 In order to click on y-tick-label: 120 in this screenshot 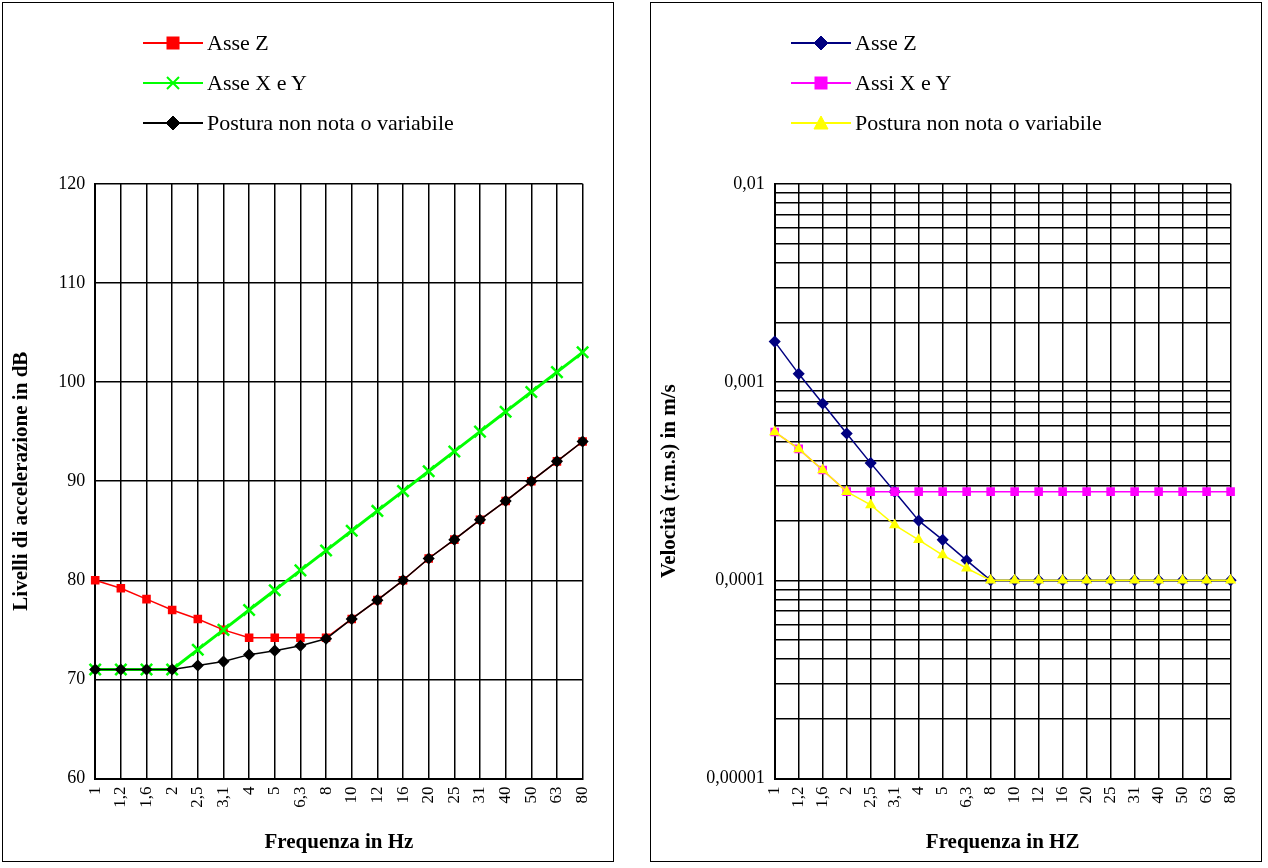, I will do `click(72, 182)`.